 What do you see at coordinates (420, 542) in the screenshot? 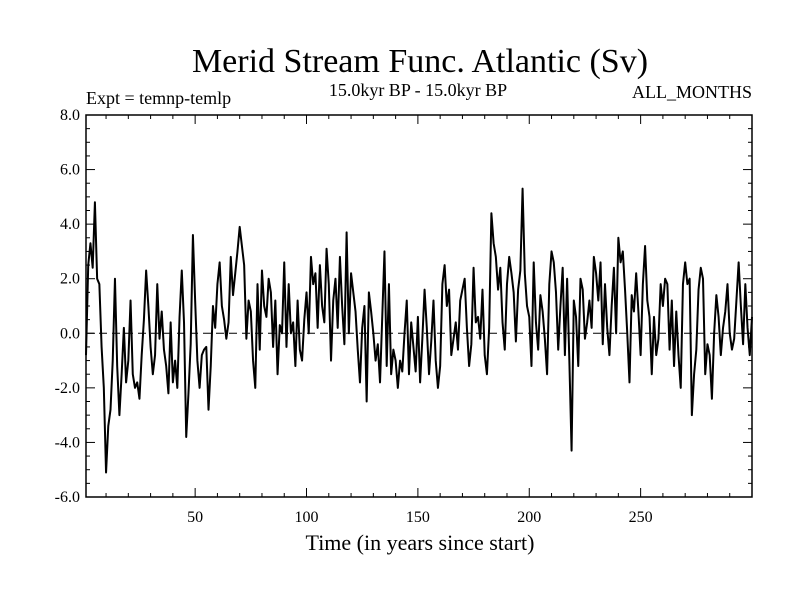
I see `x-axis-label: Time (in years since start)` at bounding box center [420, 542].